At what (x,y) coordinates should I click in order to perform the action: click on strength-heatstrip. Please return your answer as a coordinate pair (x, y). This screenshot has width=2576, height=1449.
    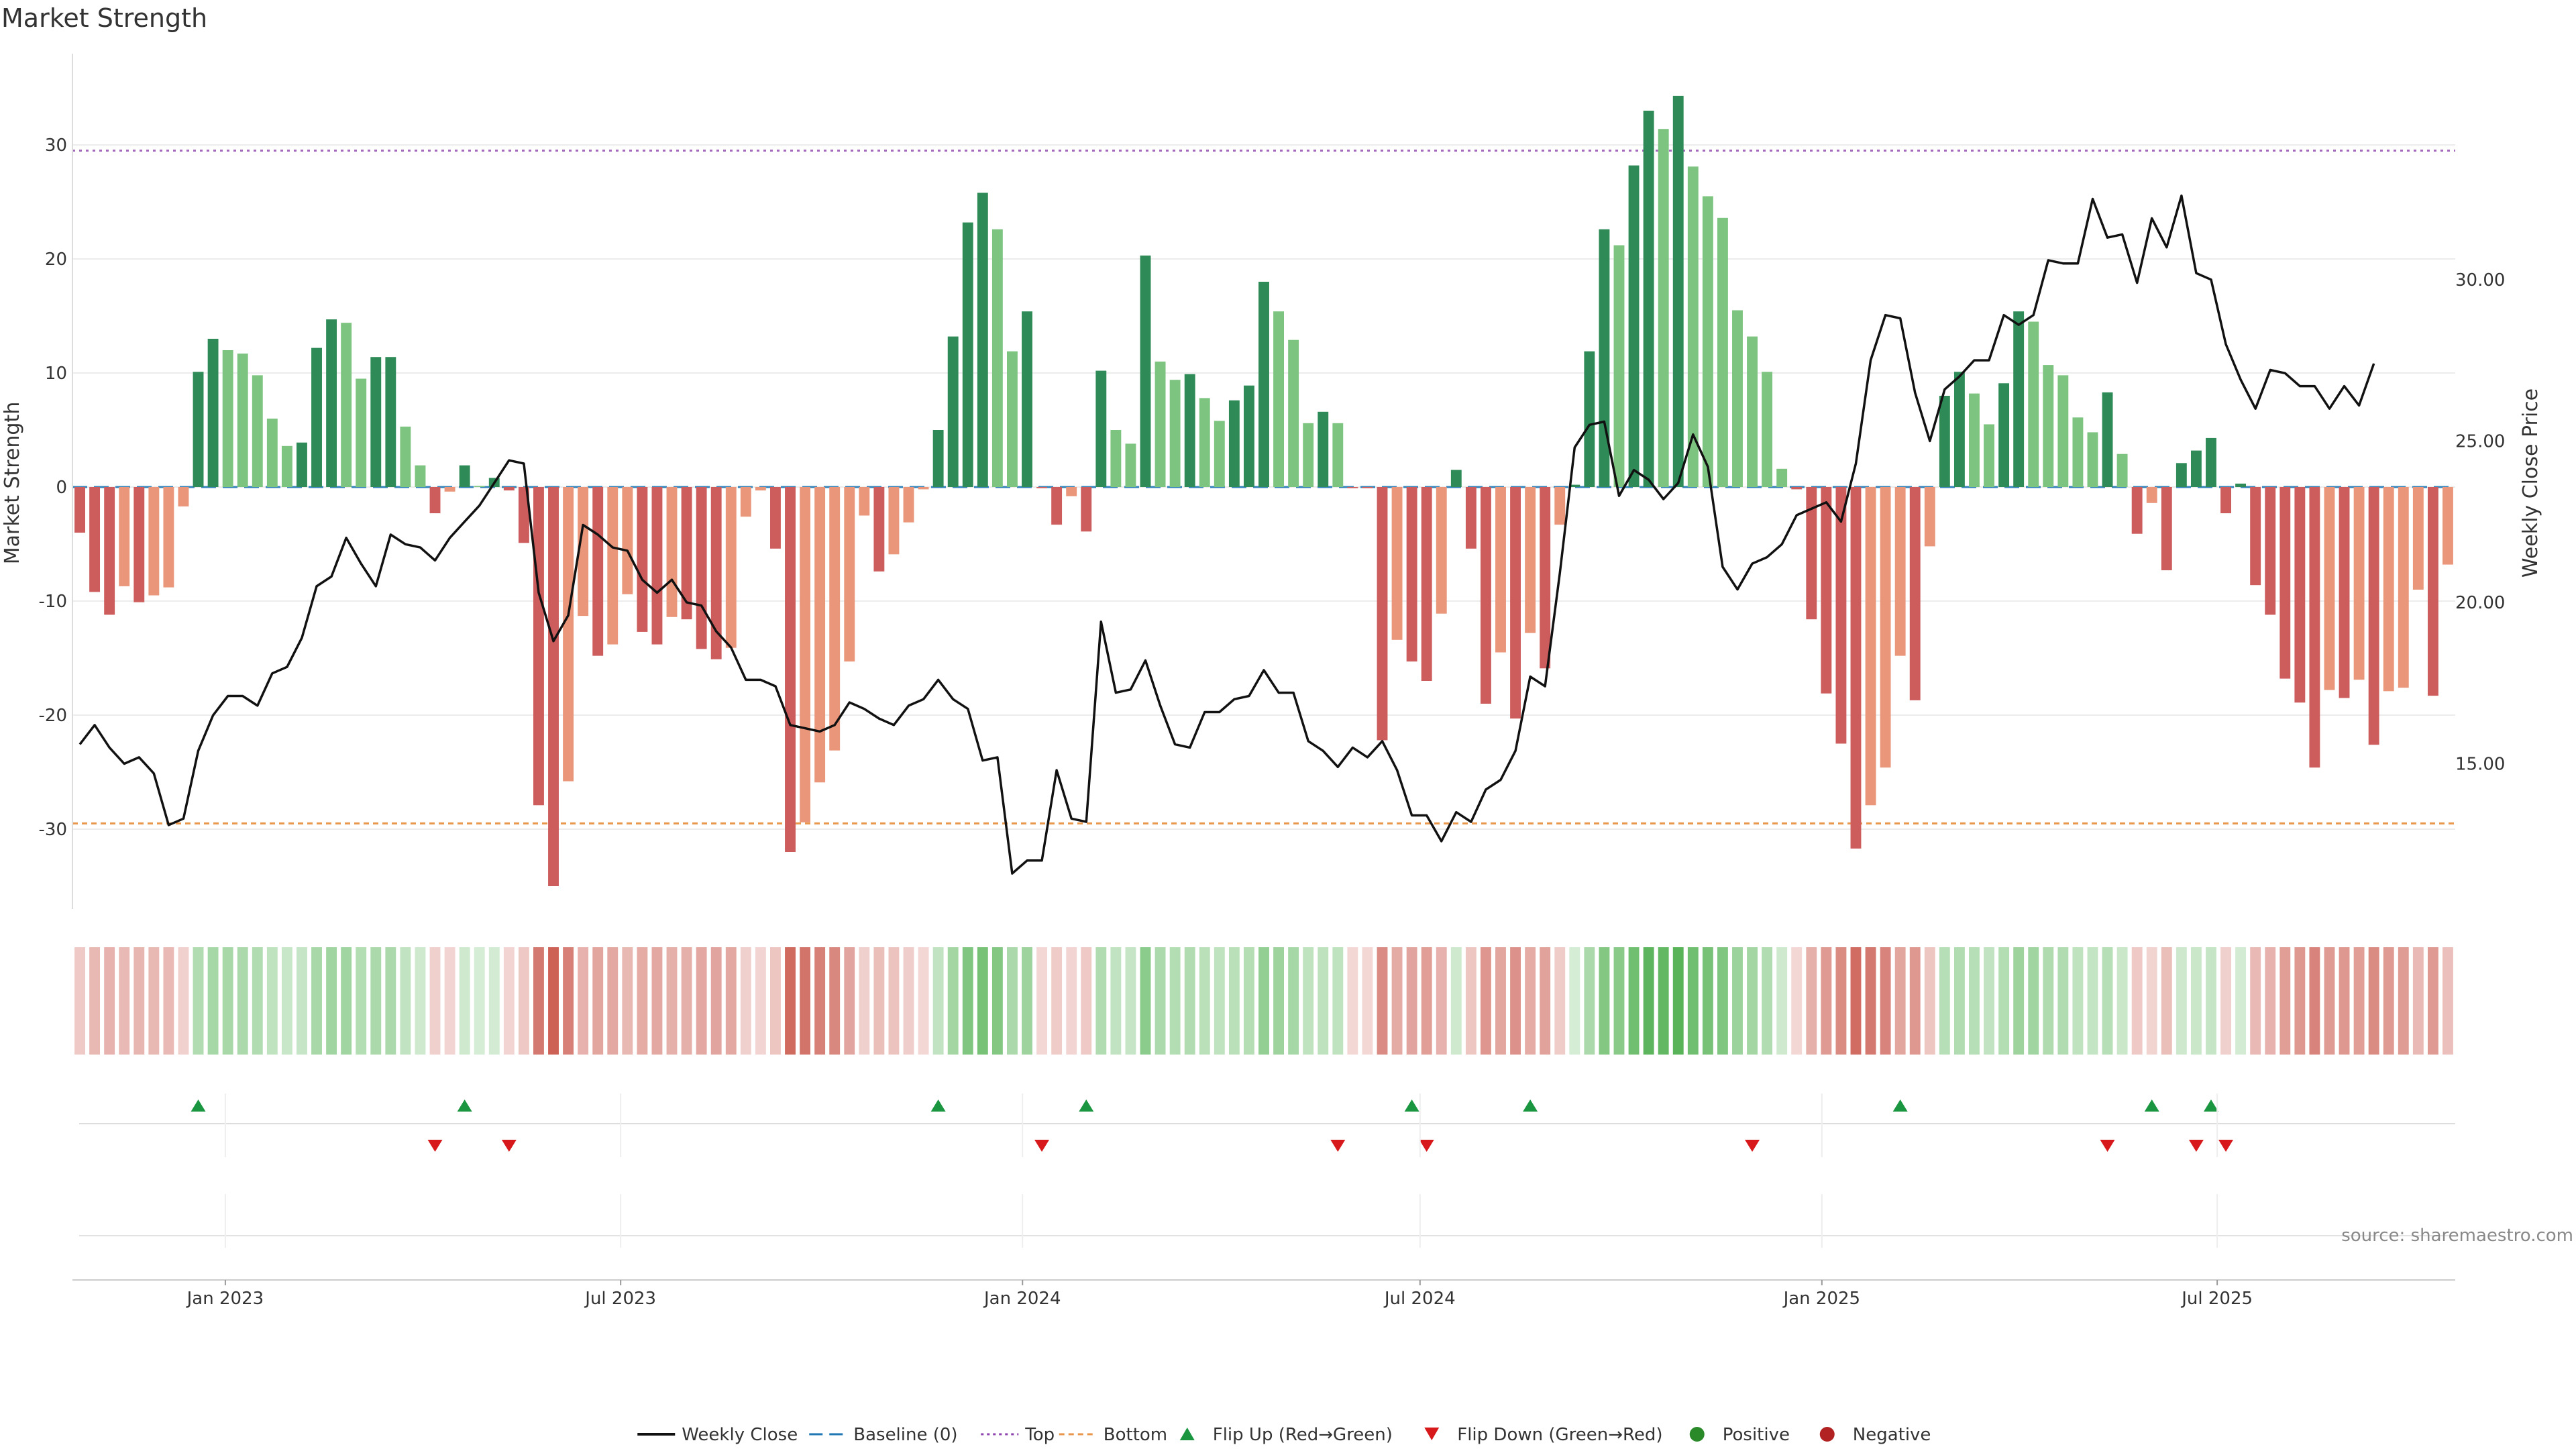
    Looking at the image, I should click on (1263, 1001).